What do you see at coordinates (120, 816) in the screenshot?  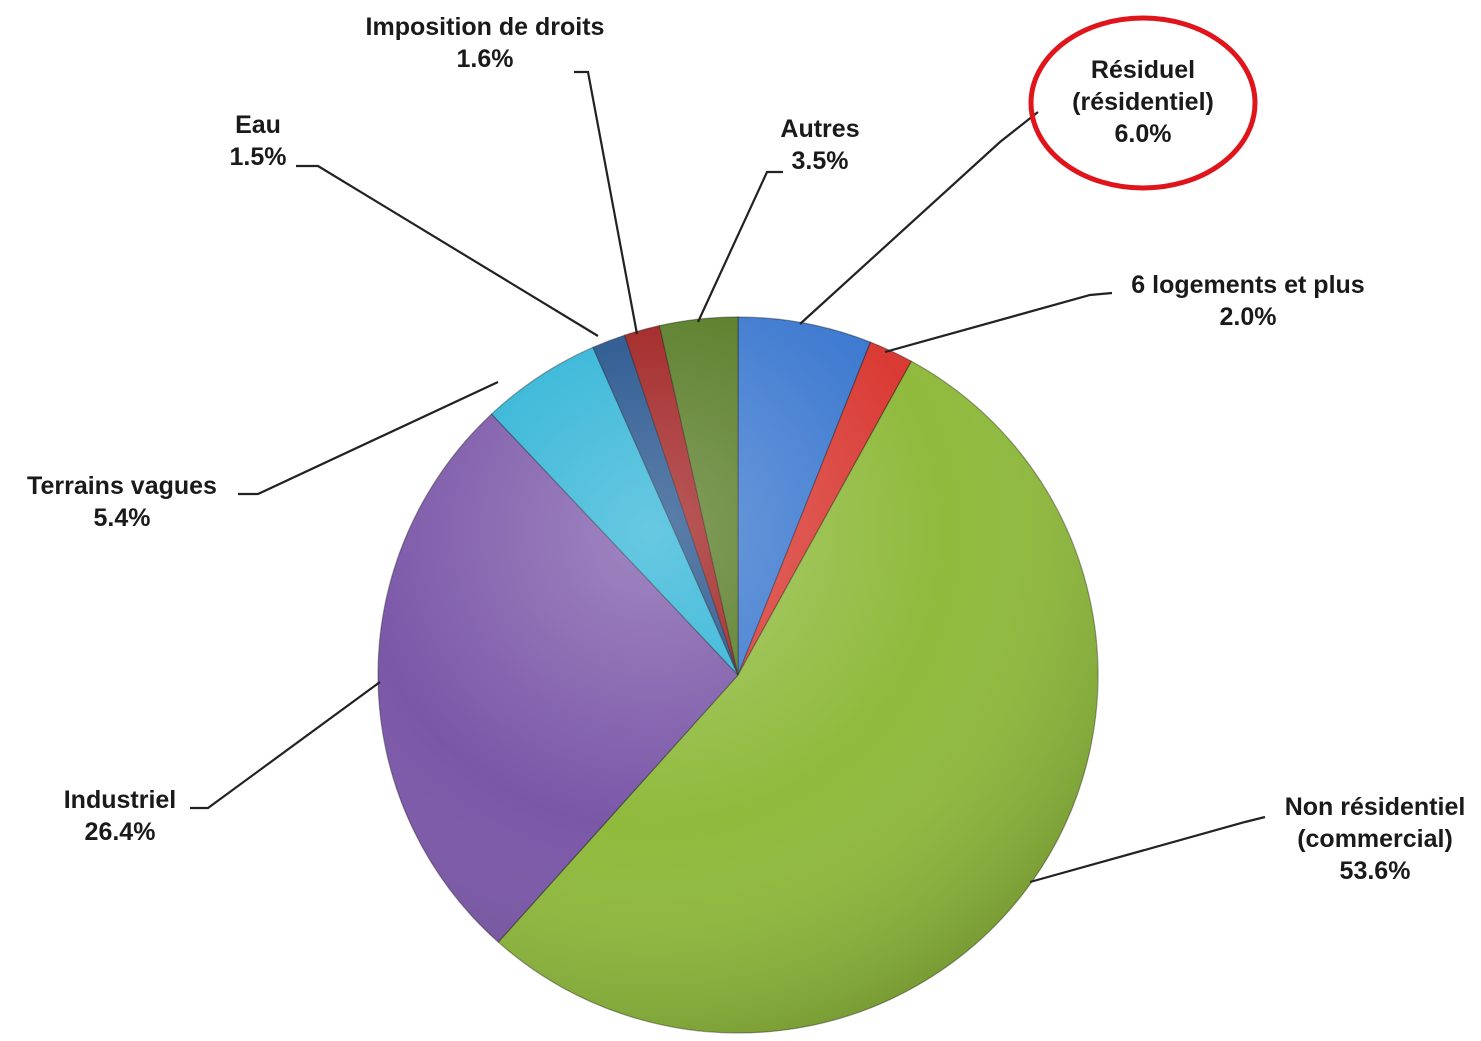 I see `slice-label-4: Industriel 26.4%` at bounding box center [120, 816].